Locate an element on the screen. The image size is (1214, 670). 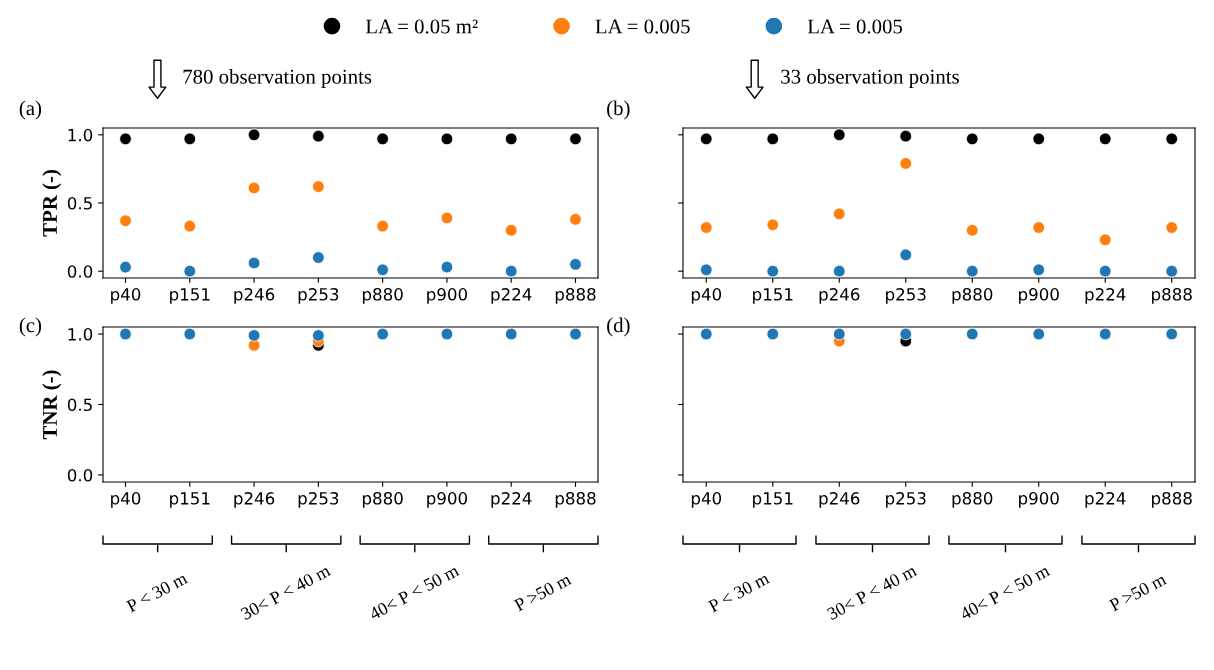
legend-label: LA = 0.05 m² is located at coordinates (421, 26).